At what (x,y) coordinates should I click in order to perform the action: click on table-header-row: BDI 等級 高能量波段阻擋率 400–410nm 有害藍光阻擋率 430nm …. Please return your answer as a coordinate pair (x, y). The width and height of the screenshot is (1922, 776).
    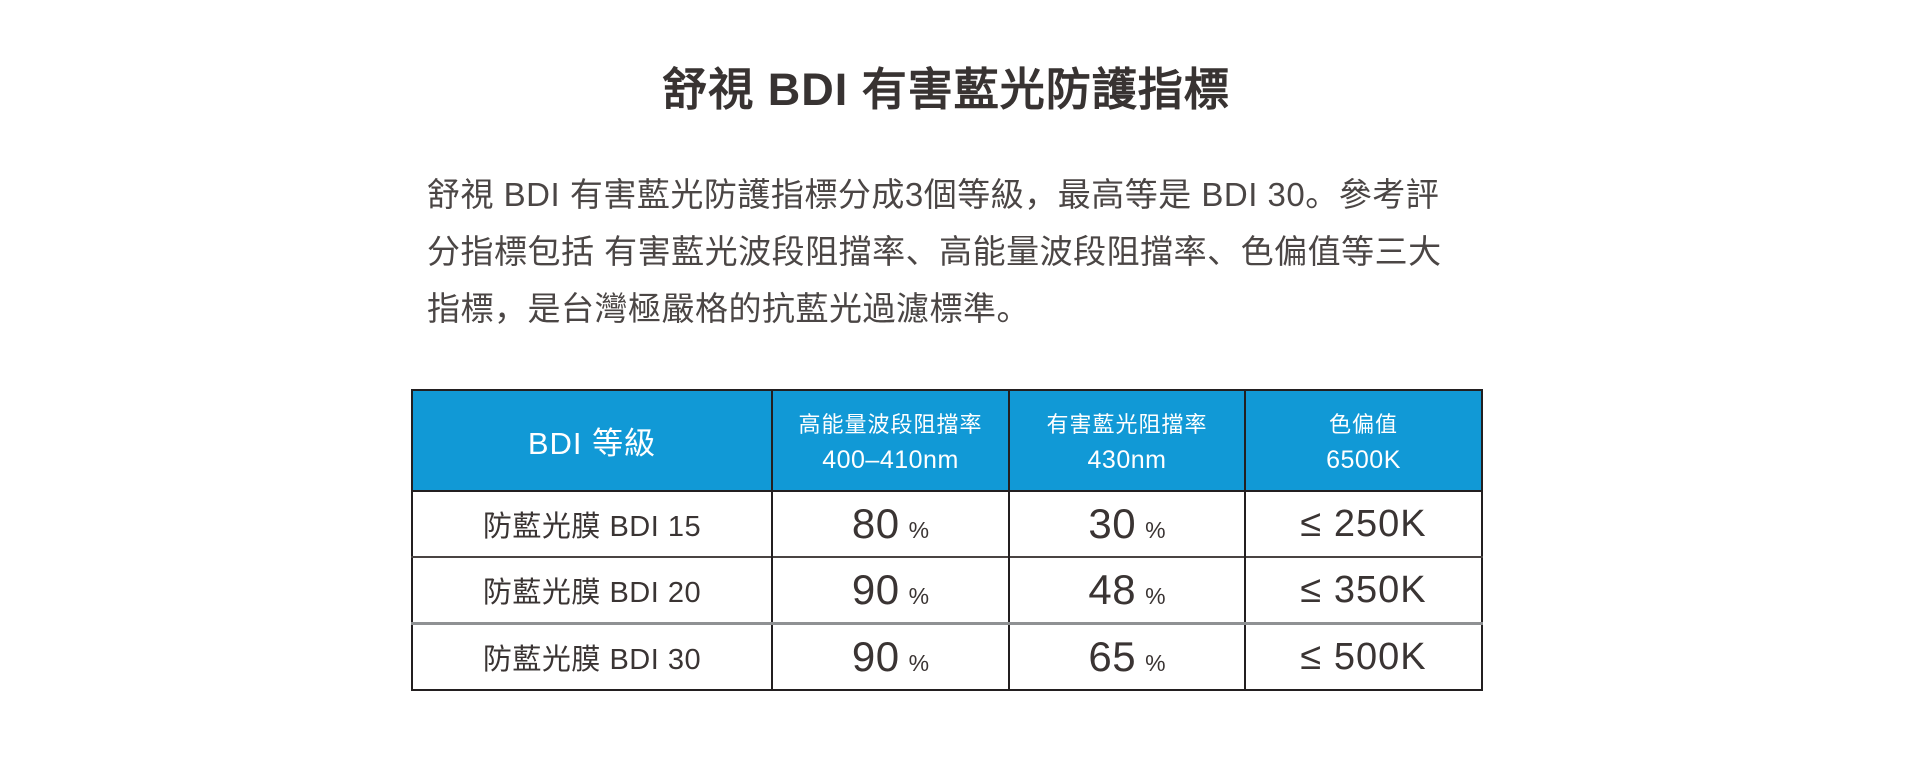
    Looking at the image, I should click on (947, 441).